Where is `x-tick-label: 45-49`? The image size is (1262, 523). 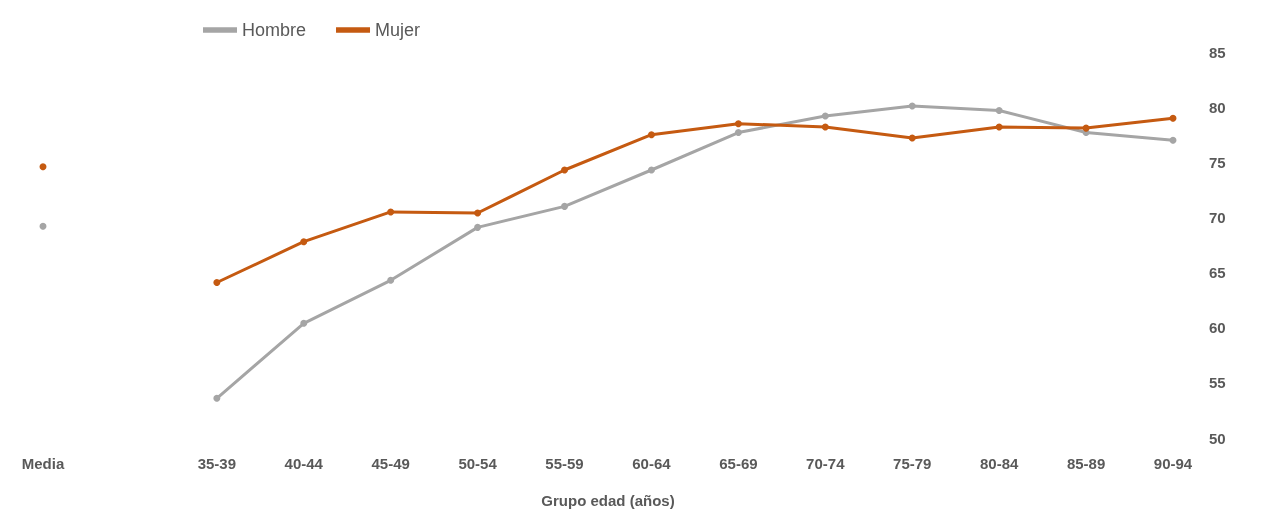 x-tick-label: 45-49 is located at coordinates (390, 463).